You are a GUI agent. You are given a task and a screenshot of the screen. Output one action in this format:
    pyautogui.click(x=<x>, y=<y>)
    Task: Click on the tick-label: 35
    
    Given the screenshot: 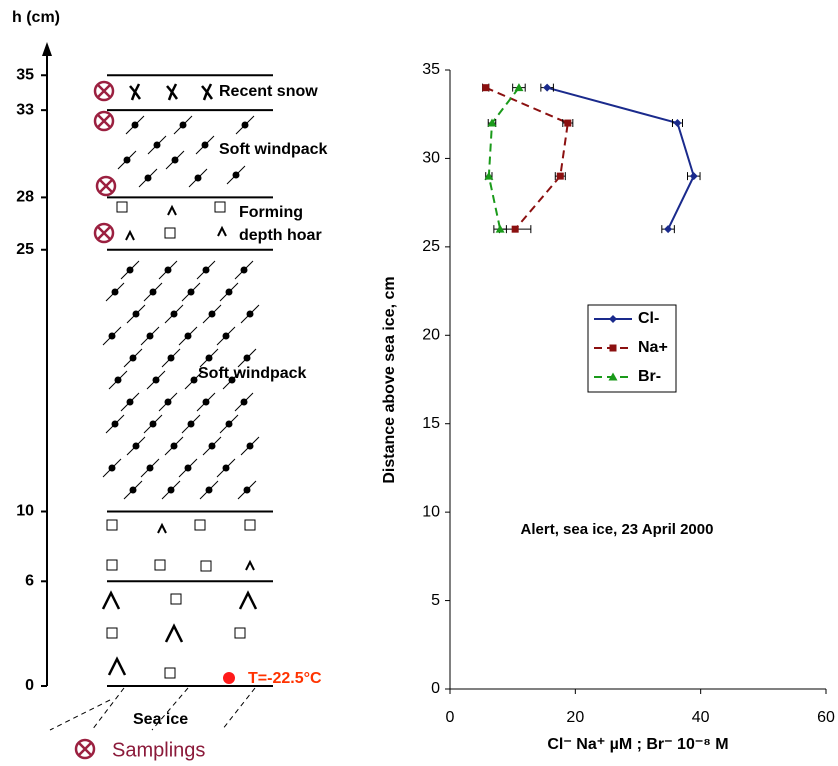 What is the action you would take?
    pyautogui.click(x=25, y=74)
    